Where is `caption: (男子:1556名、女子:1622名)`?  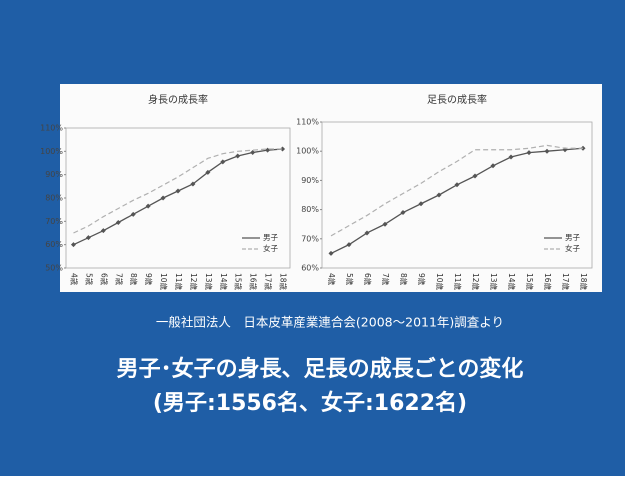
caption: (男子:1556名、女子:1622名) is located at coordinates (310, 403).